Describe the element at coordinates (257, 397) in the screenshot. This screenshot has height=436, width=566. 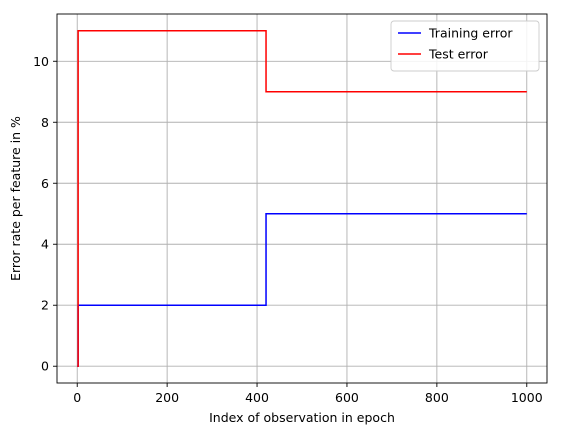
I see `x-tick-label: 400` at that location.